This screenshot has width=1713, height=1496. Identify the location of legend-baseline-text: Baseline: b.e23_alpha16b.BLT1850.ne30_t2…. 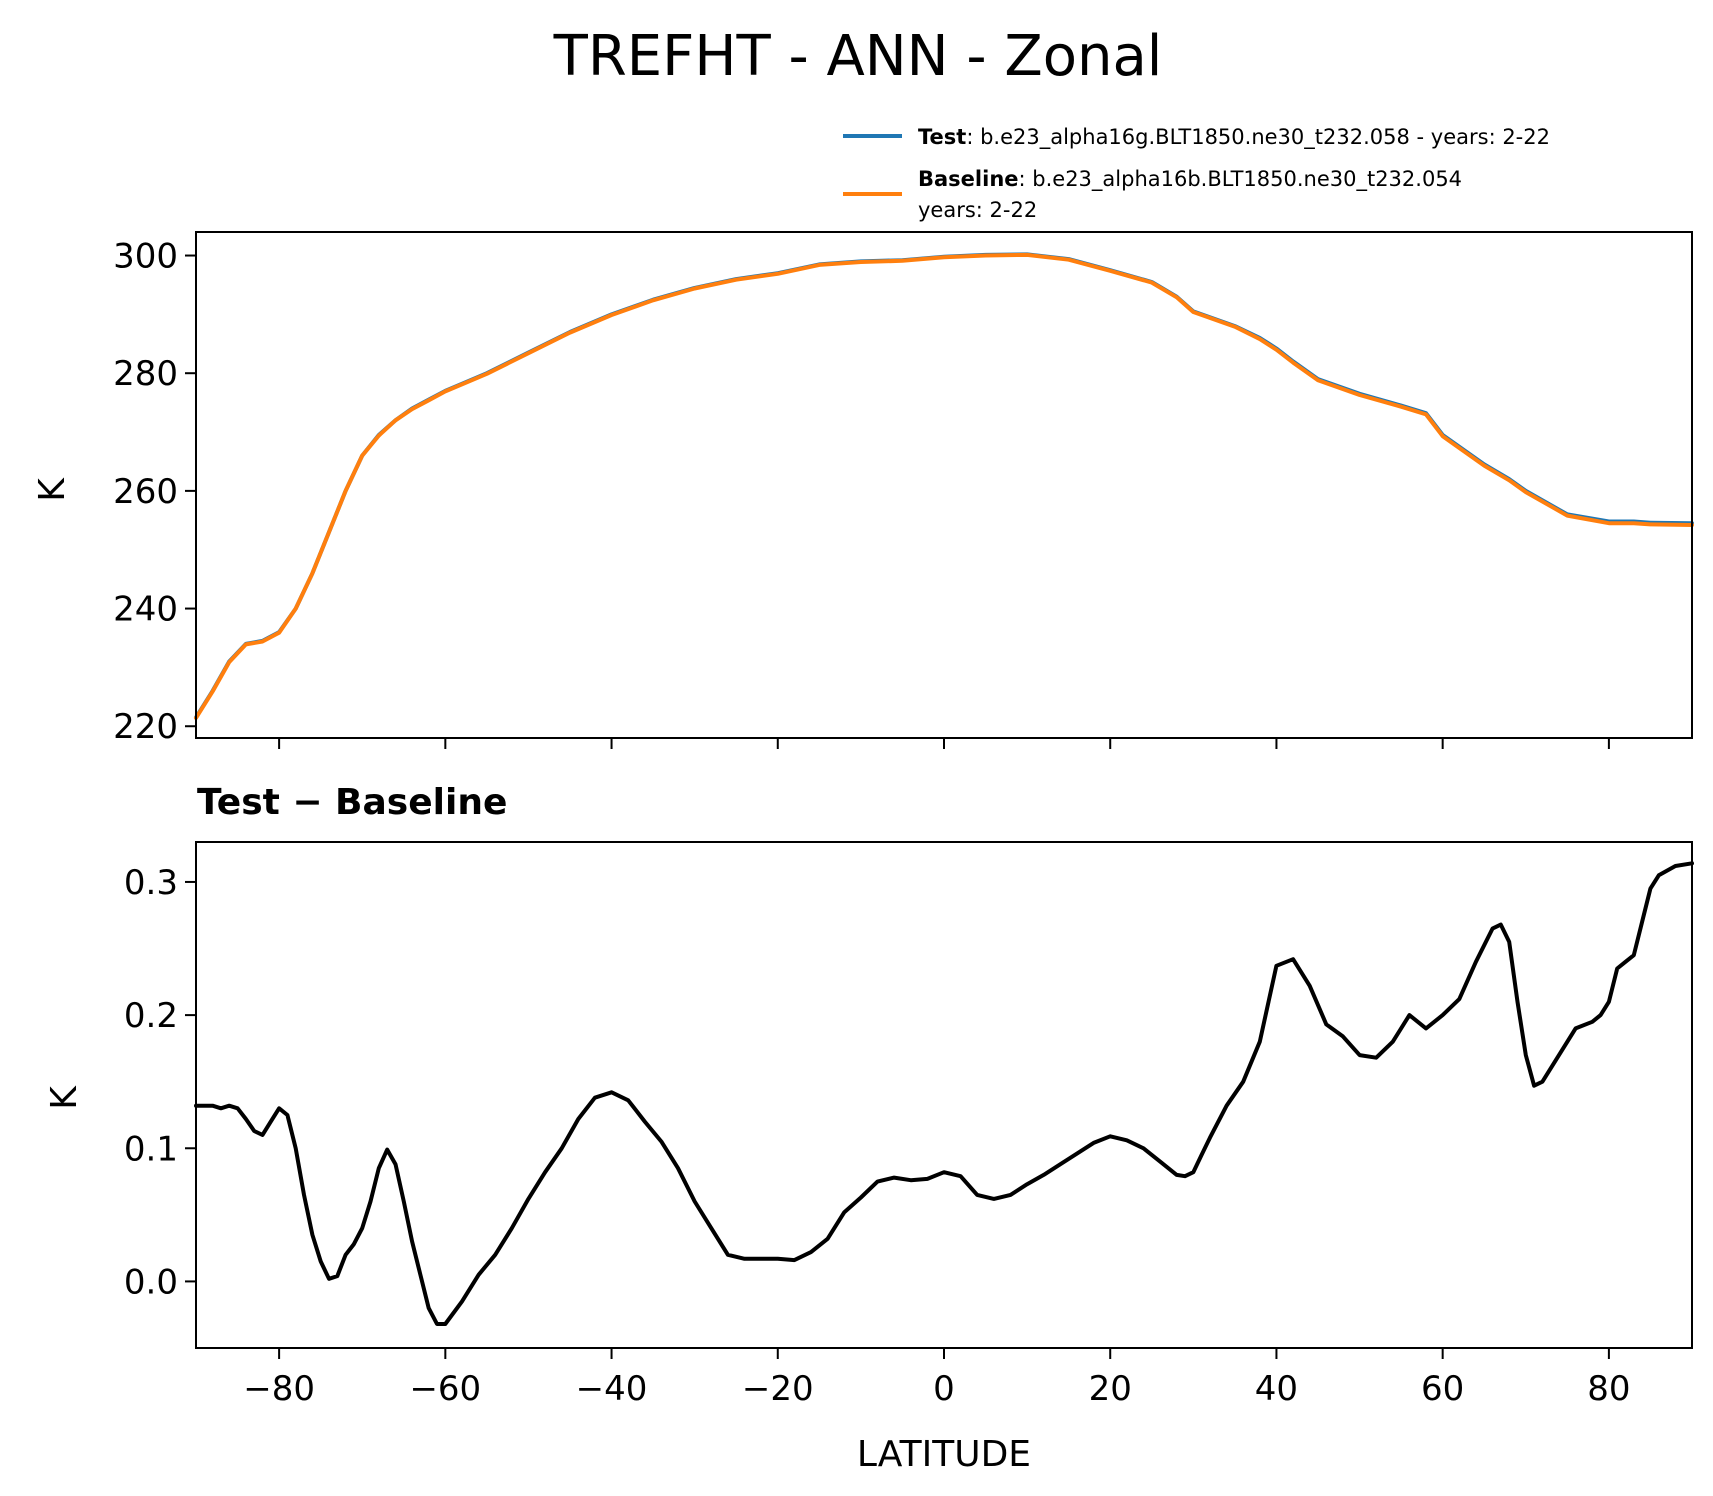
(1190, 179).